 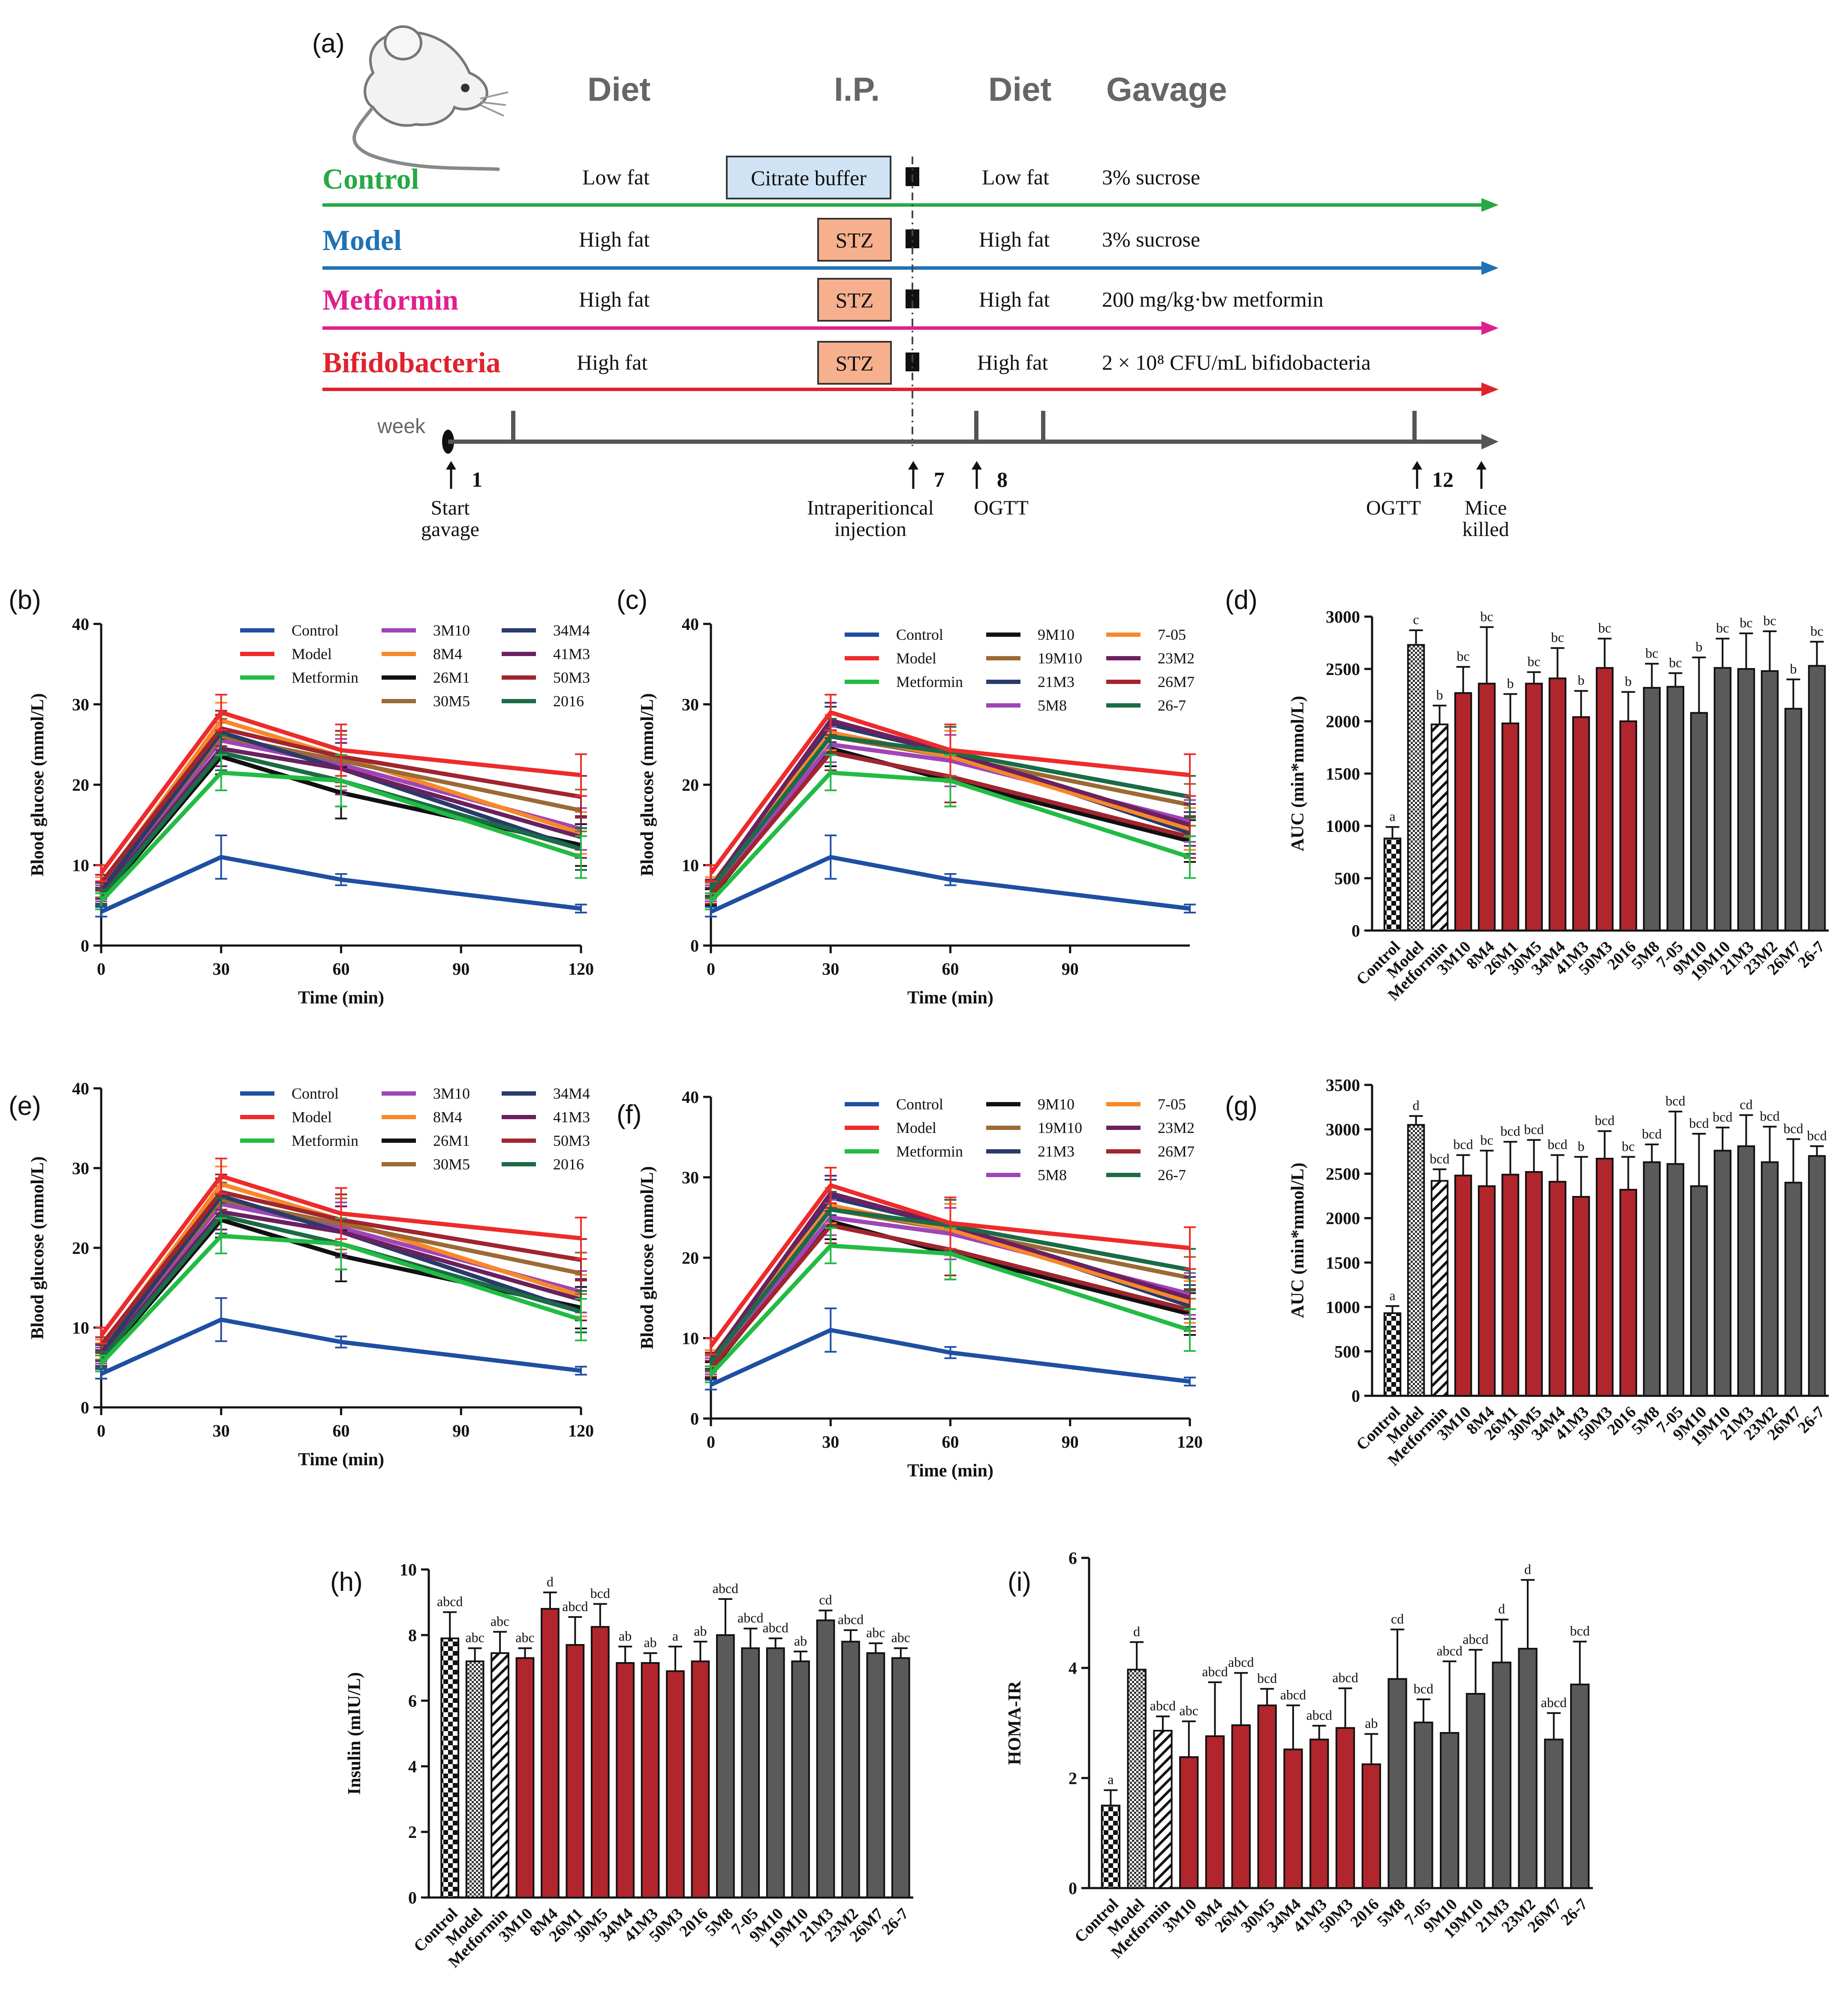 I want to click on x-tick-label: 0, so click(x=711, y=1442).